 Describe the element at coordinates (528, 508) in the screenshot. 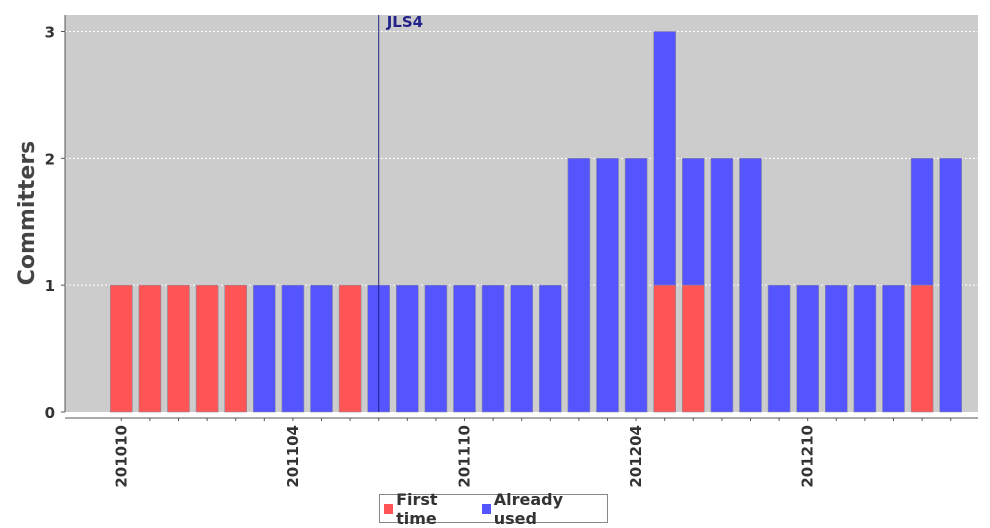

I see `legend-label: Already used` at that location.